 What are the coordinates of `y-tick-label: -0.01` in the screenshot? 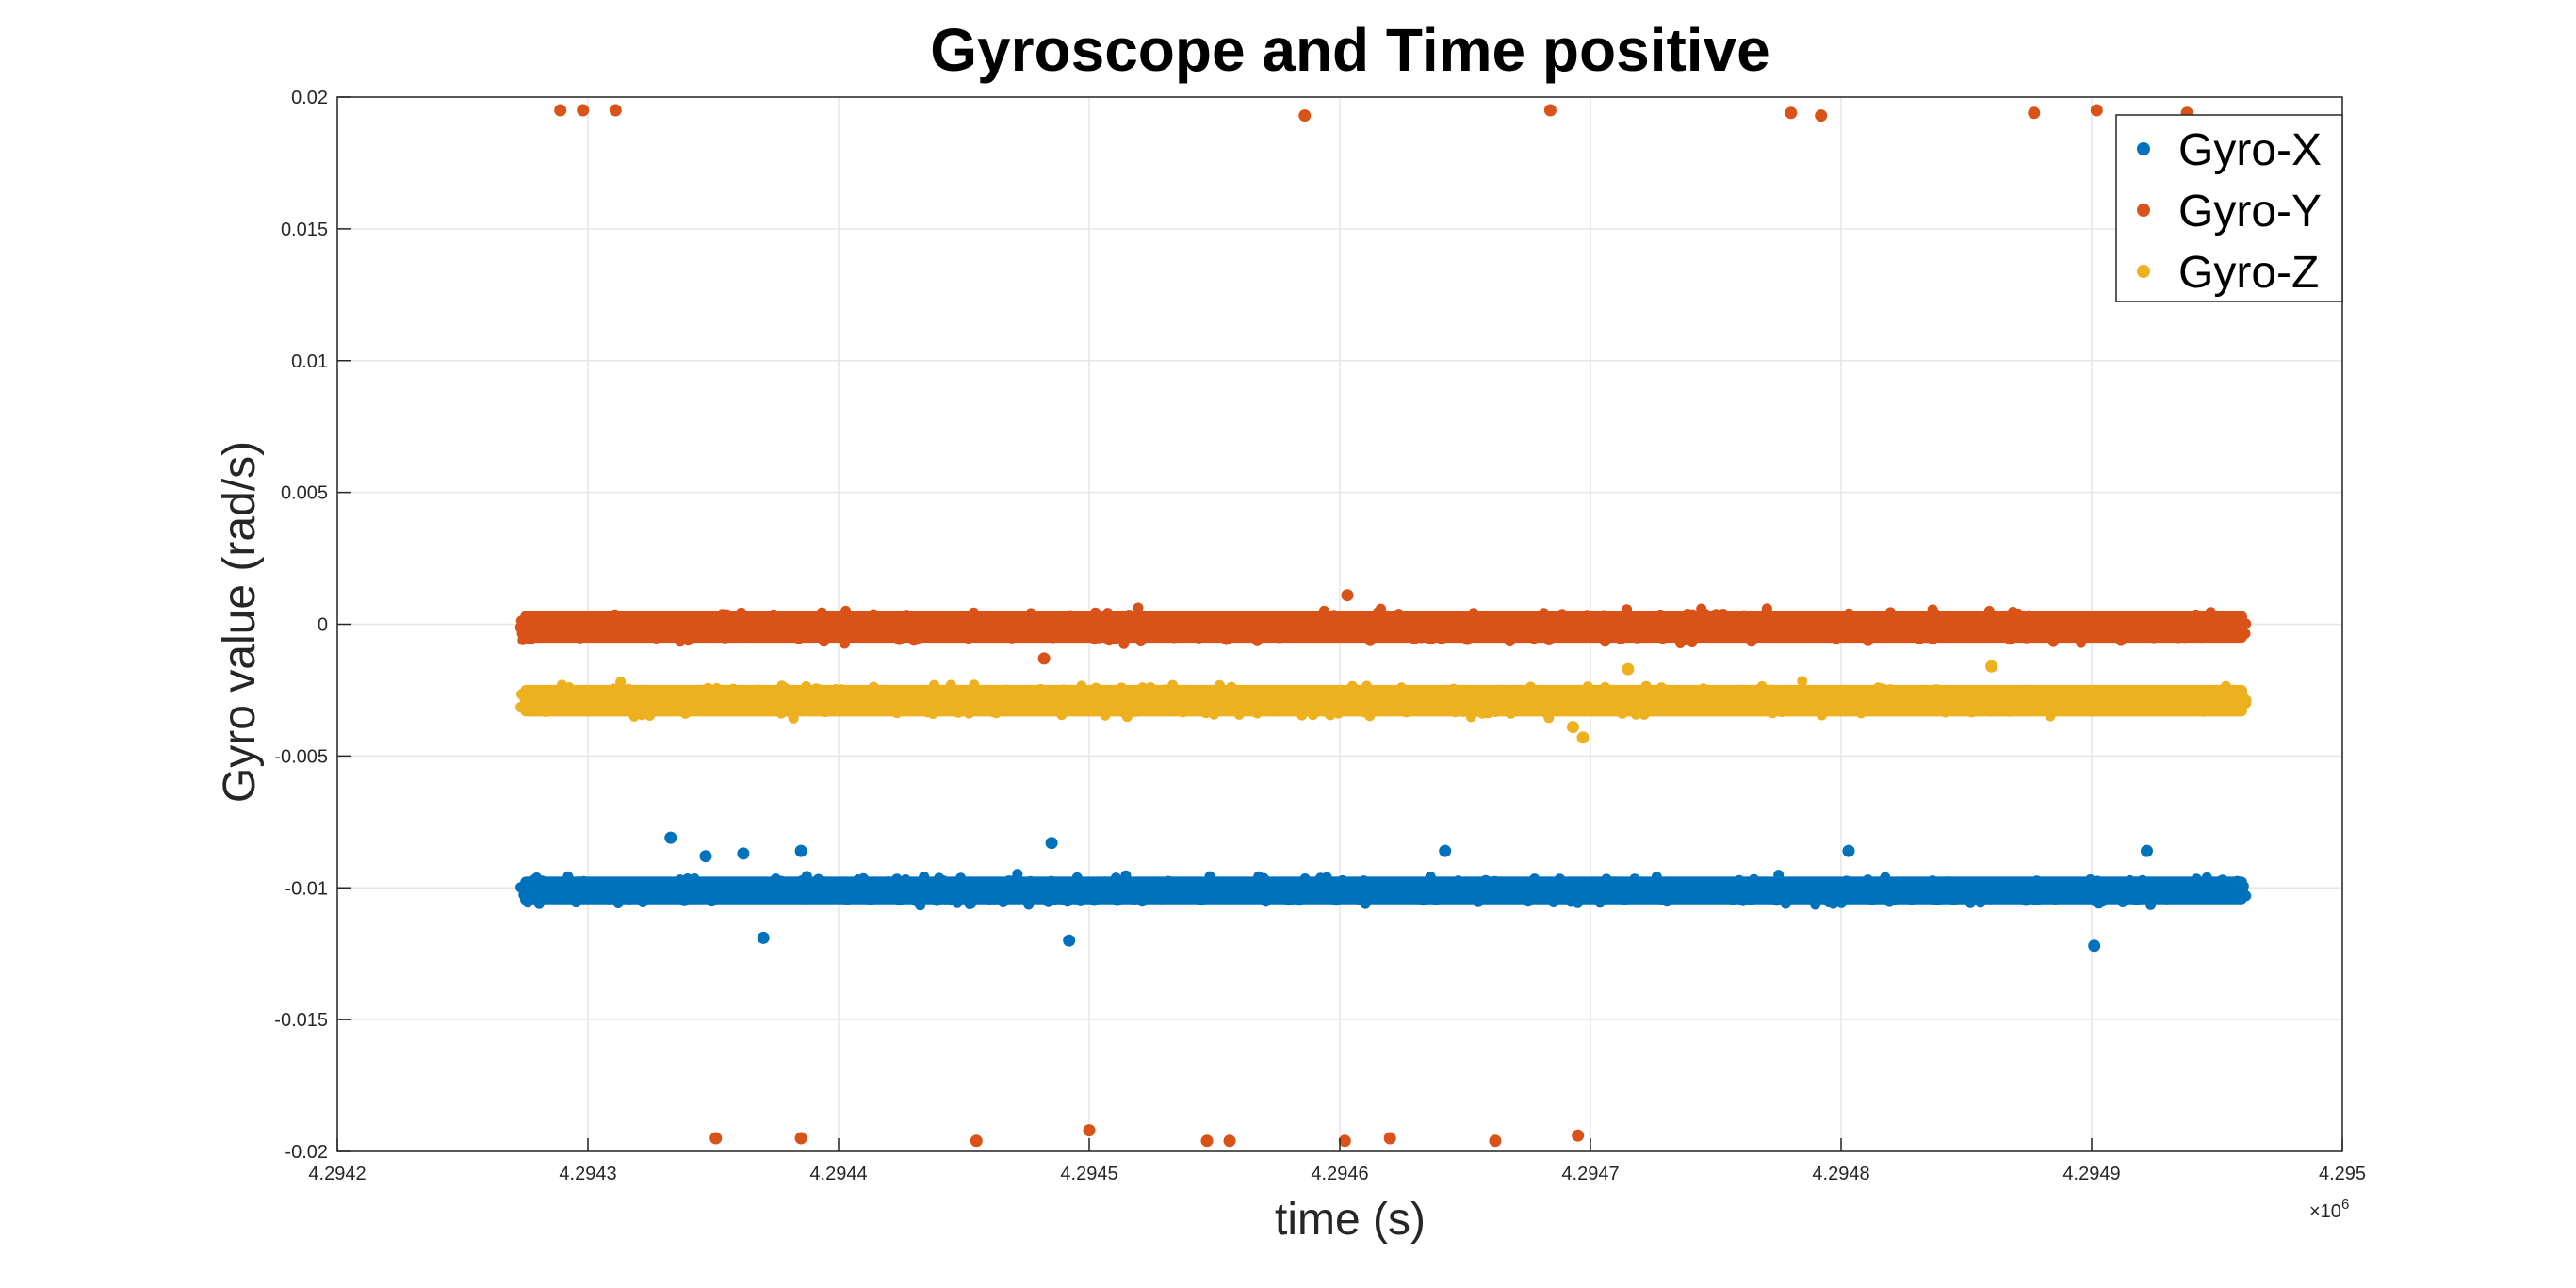 It's located at (306, 888).